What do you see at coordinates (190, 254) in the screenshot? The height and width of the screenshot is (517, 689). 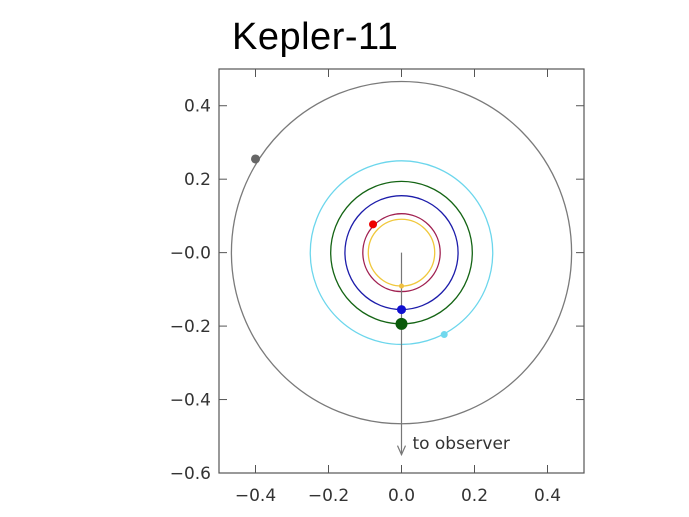 I see `y-tick-label: −0.0` at bounding box center [190, 254].